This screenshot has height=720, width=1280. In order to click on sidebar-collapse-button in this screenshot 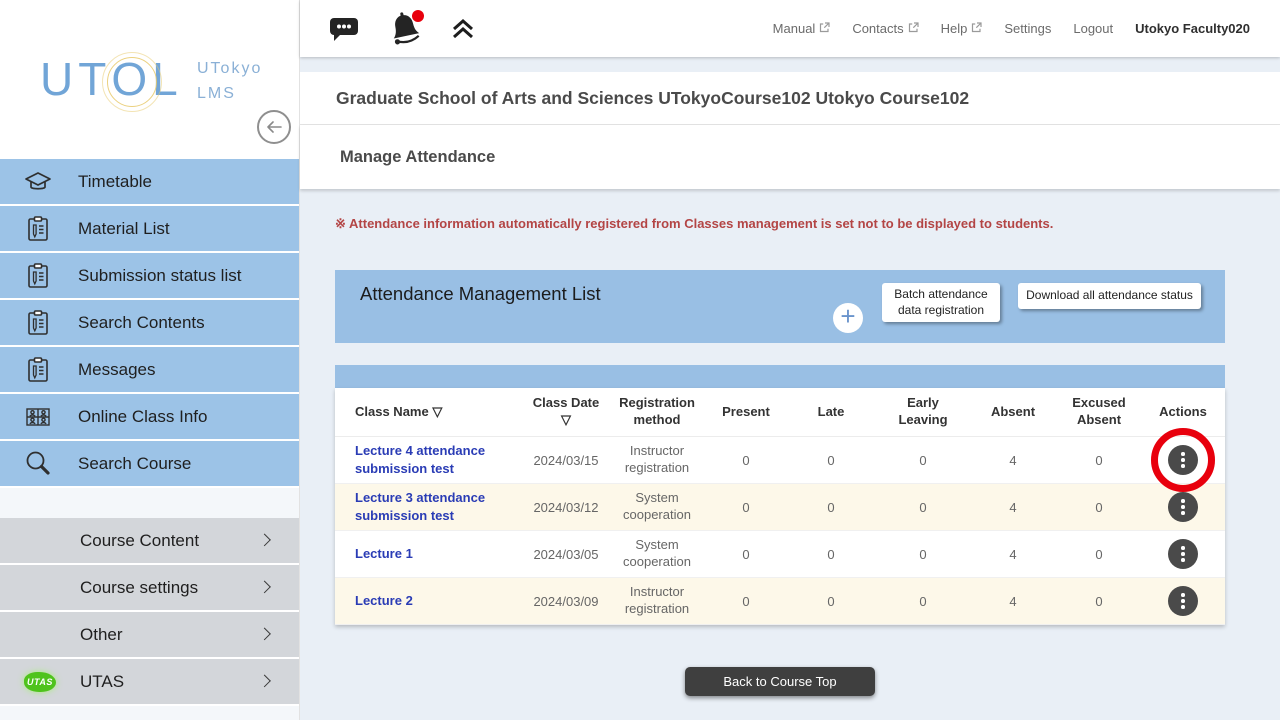, I will do `click(274, 127)`.